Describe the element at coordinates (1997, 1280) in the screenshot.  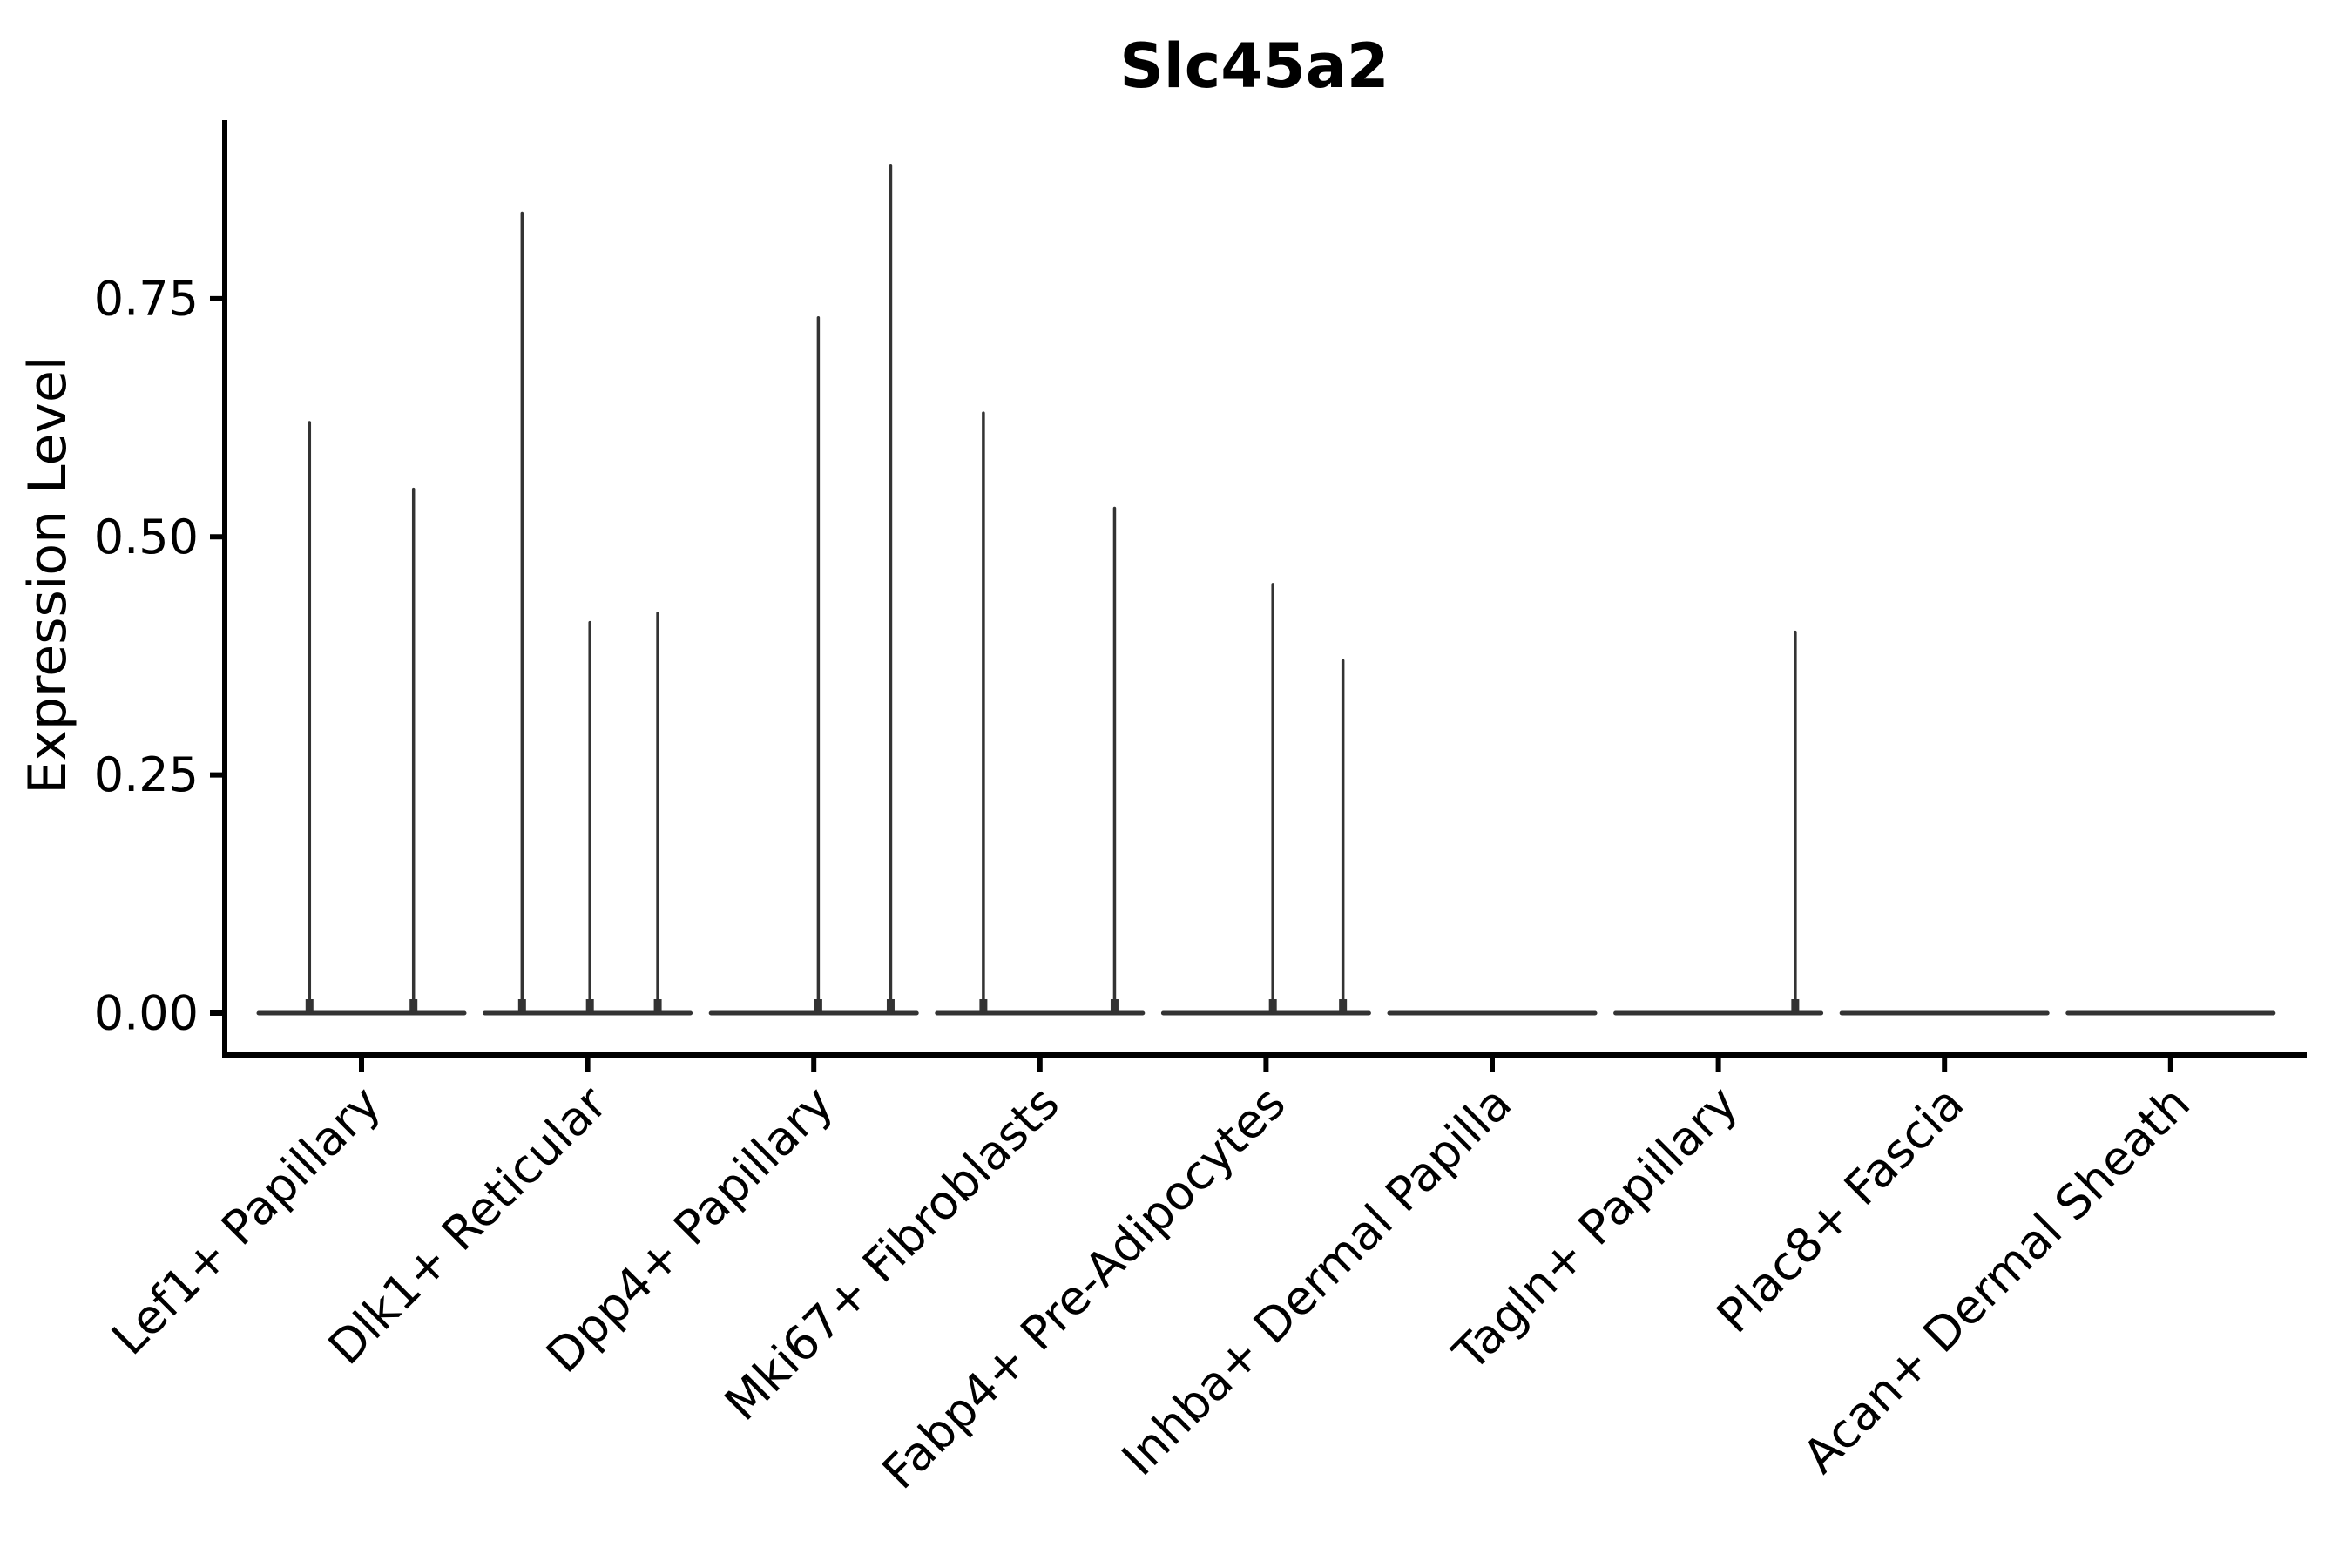
I see `x-tick-label: Acan+ Dermal Sheath` at that location.